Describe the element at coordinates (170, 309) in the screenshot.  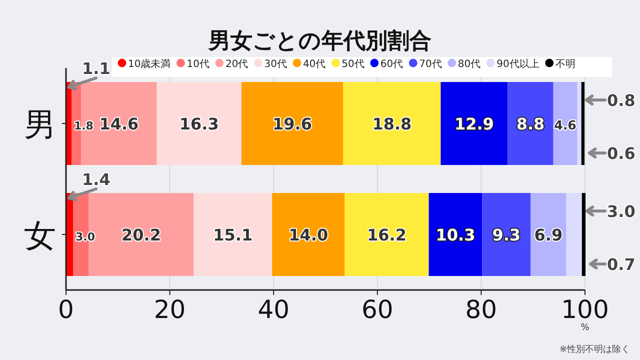
I see `x-tick-label: 20` at that location.